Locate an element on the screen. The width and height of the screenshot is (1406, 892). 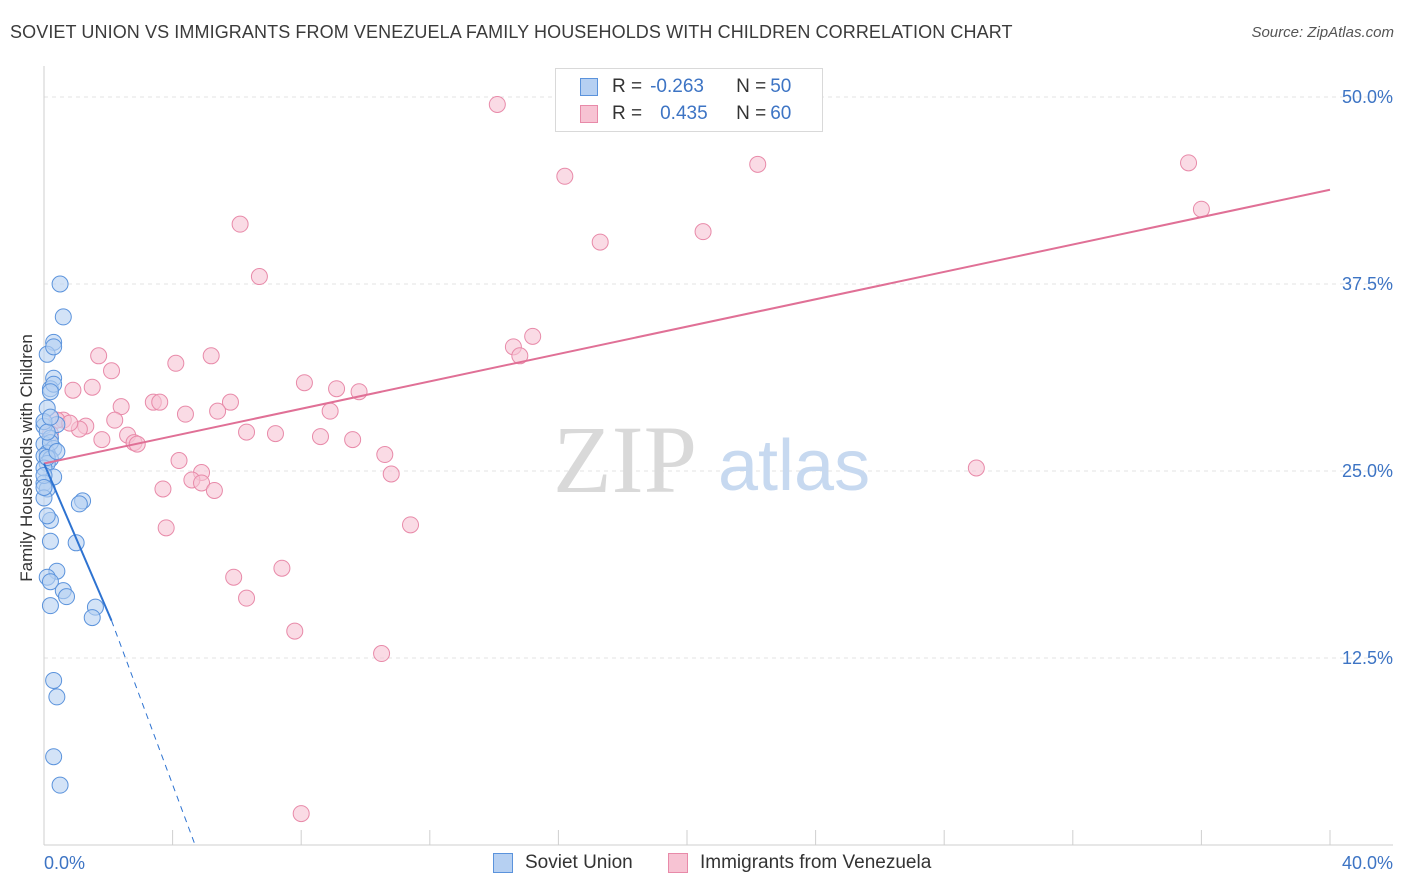
legend-r-value: 0.435 is located at coordinates (684, 113).